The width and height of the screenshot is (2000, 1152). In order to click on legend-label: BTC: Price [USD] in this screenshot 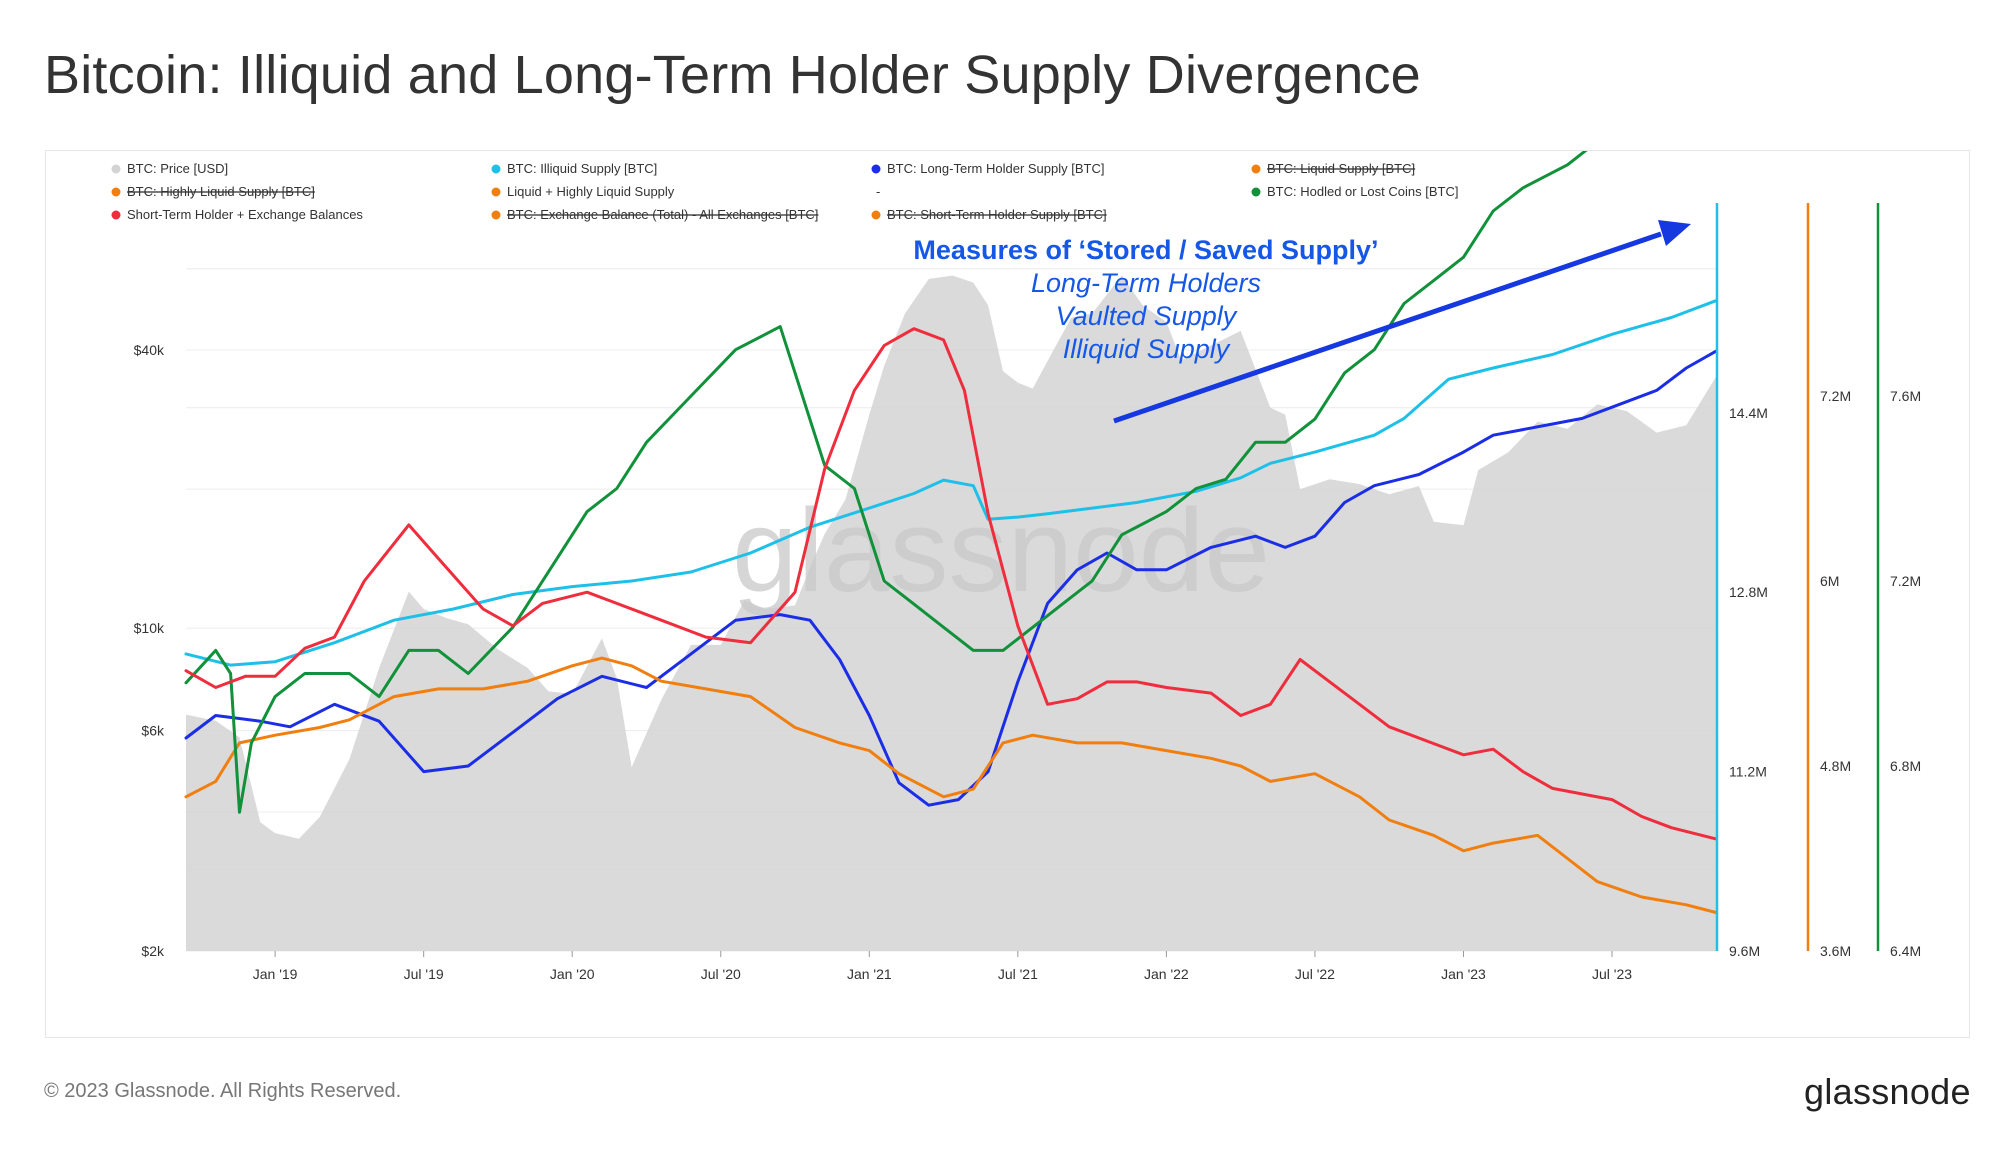, I will do `click(177, 168)`.